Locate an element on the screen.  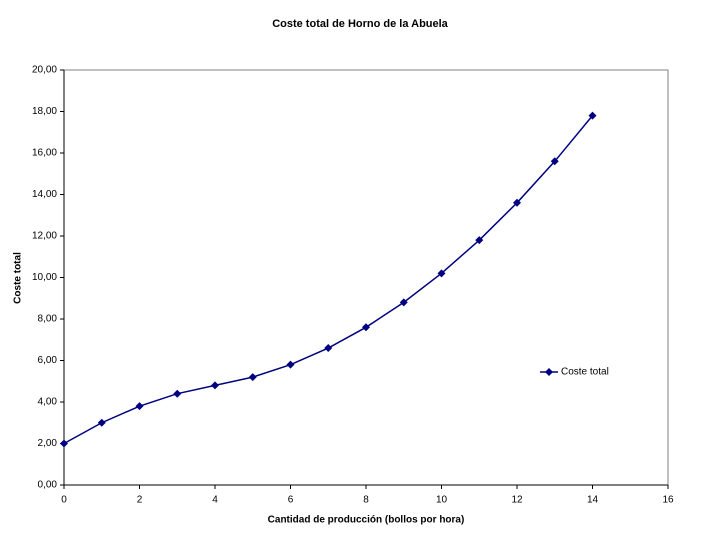
x-tick-label: 8 is located at coordinates (366, 500).